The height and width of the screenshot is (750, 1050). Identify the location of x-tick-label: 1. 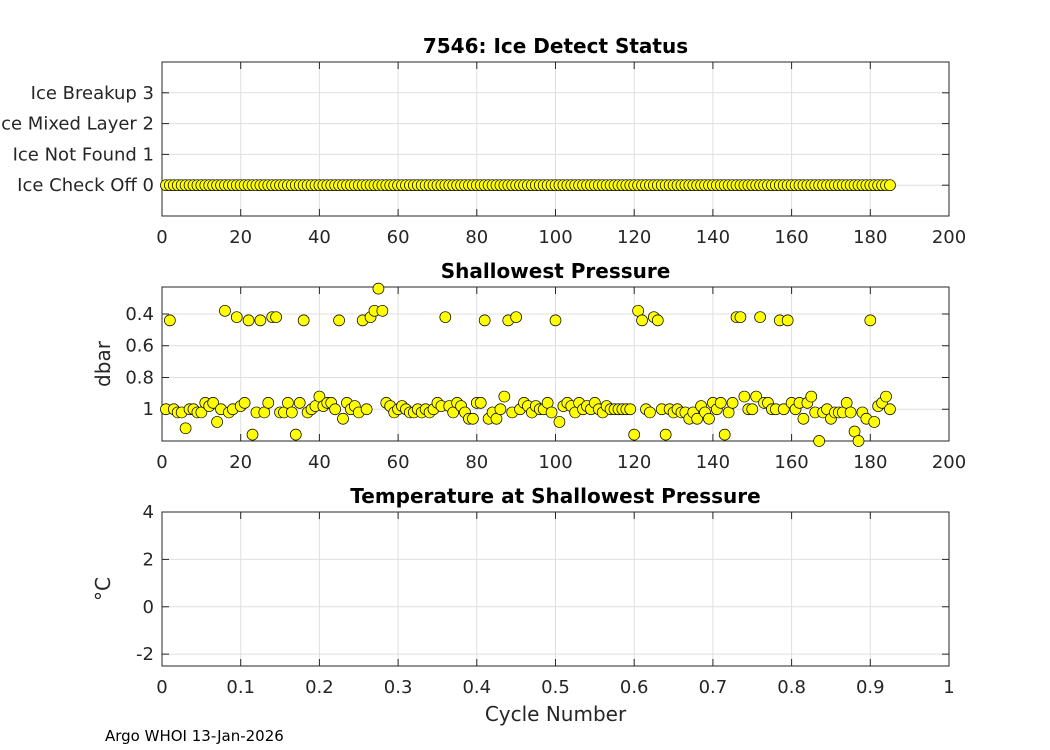
(948, 687).